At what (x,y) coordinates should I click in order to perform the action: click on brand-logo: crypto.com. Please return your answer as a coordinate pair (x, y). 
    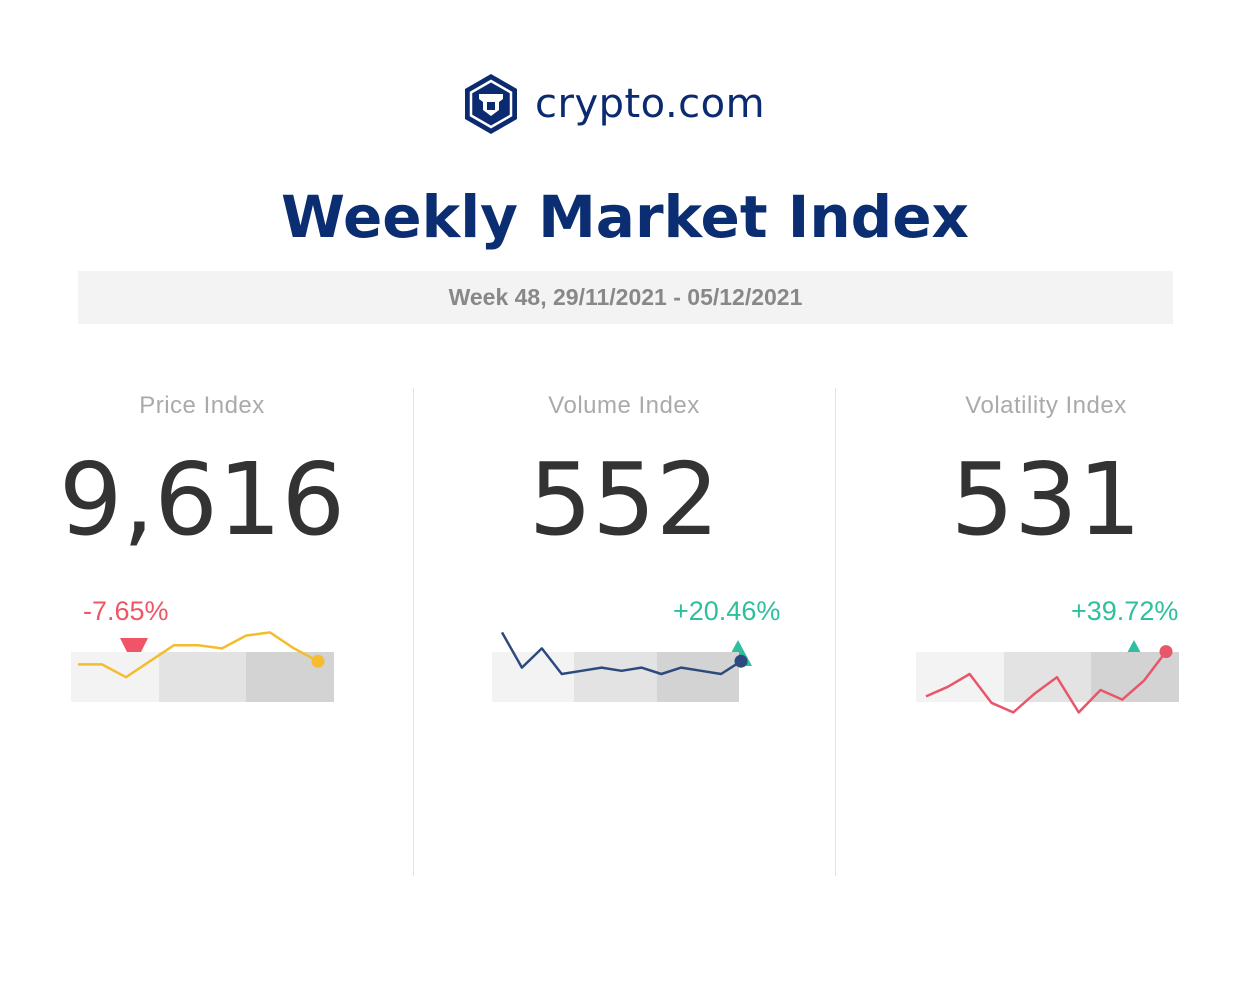
    Looking at the image, I should click on (614, 104).